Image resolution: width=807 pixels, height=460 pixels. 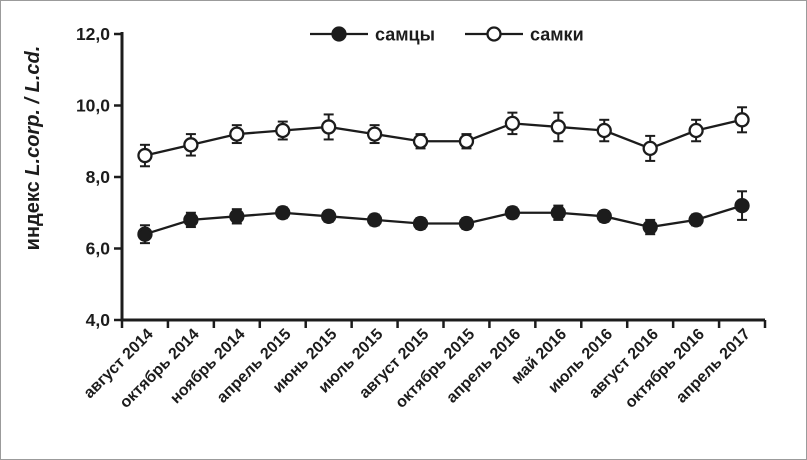 What do you see at coordinates (98, 320) in the screenshot?
I see `y-tick-label: 4,0` at bounding box center [98, 320].